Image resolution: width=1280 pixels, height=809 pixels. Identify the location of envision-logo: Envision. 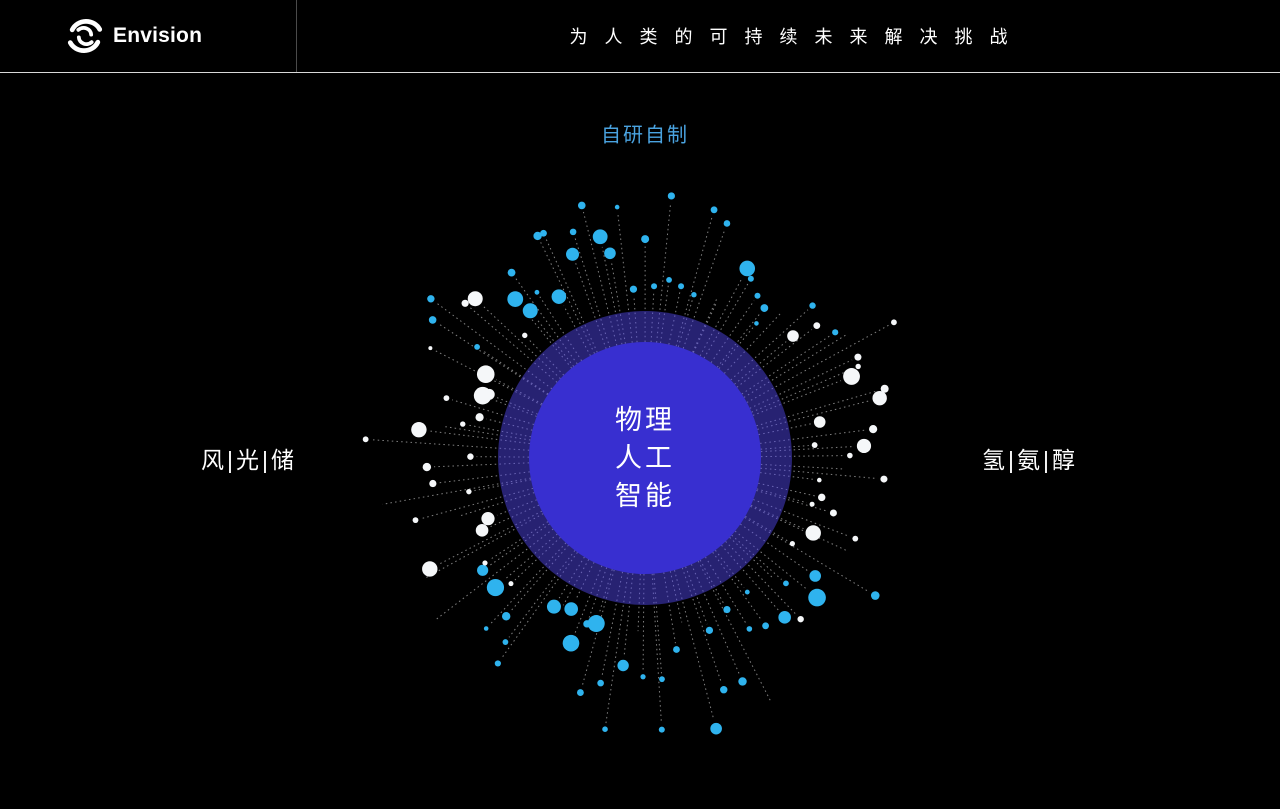
(148, 36).